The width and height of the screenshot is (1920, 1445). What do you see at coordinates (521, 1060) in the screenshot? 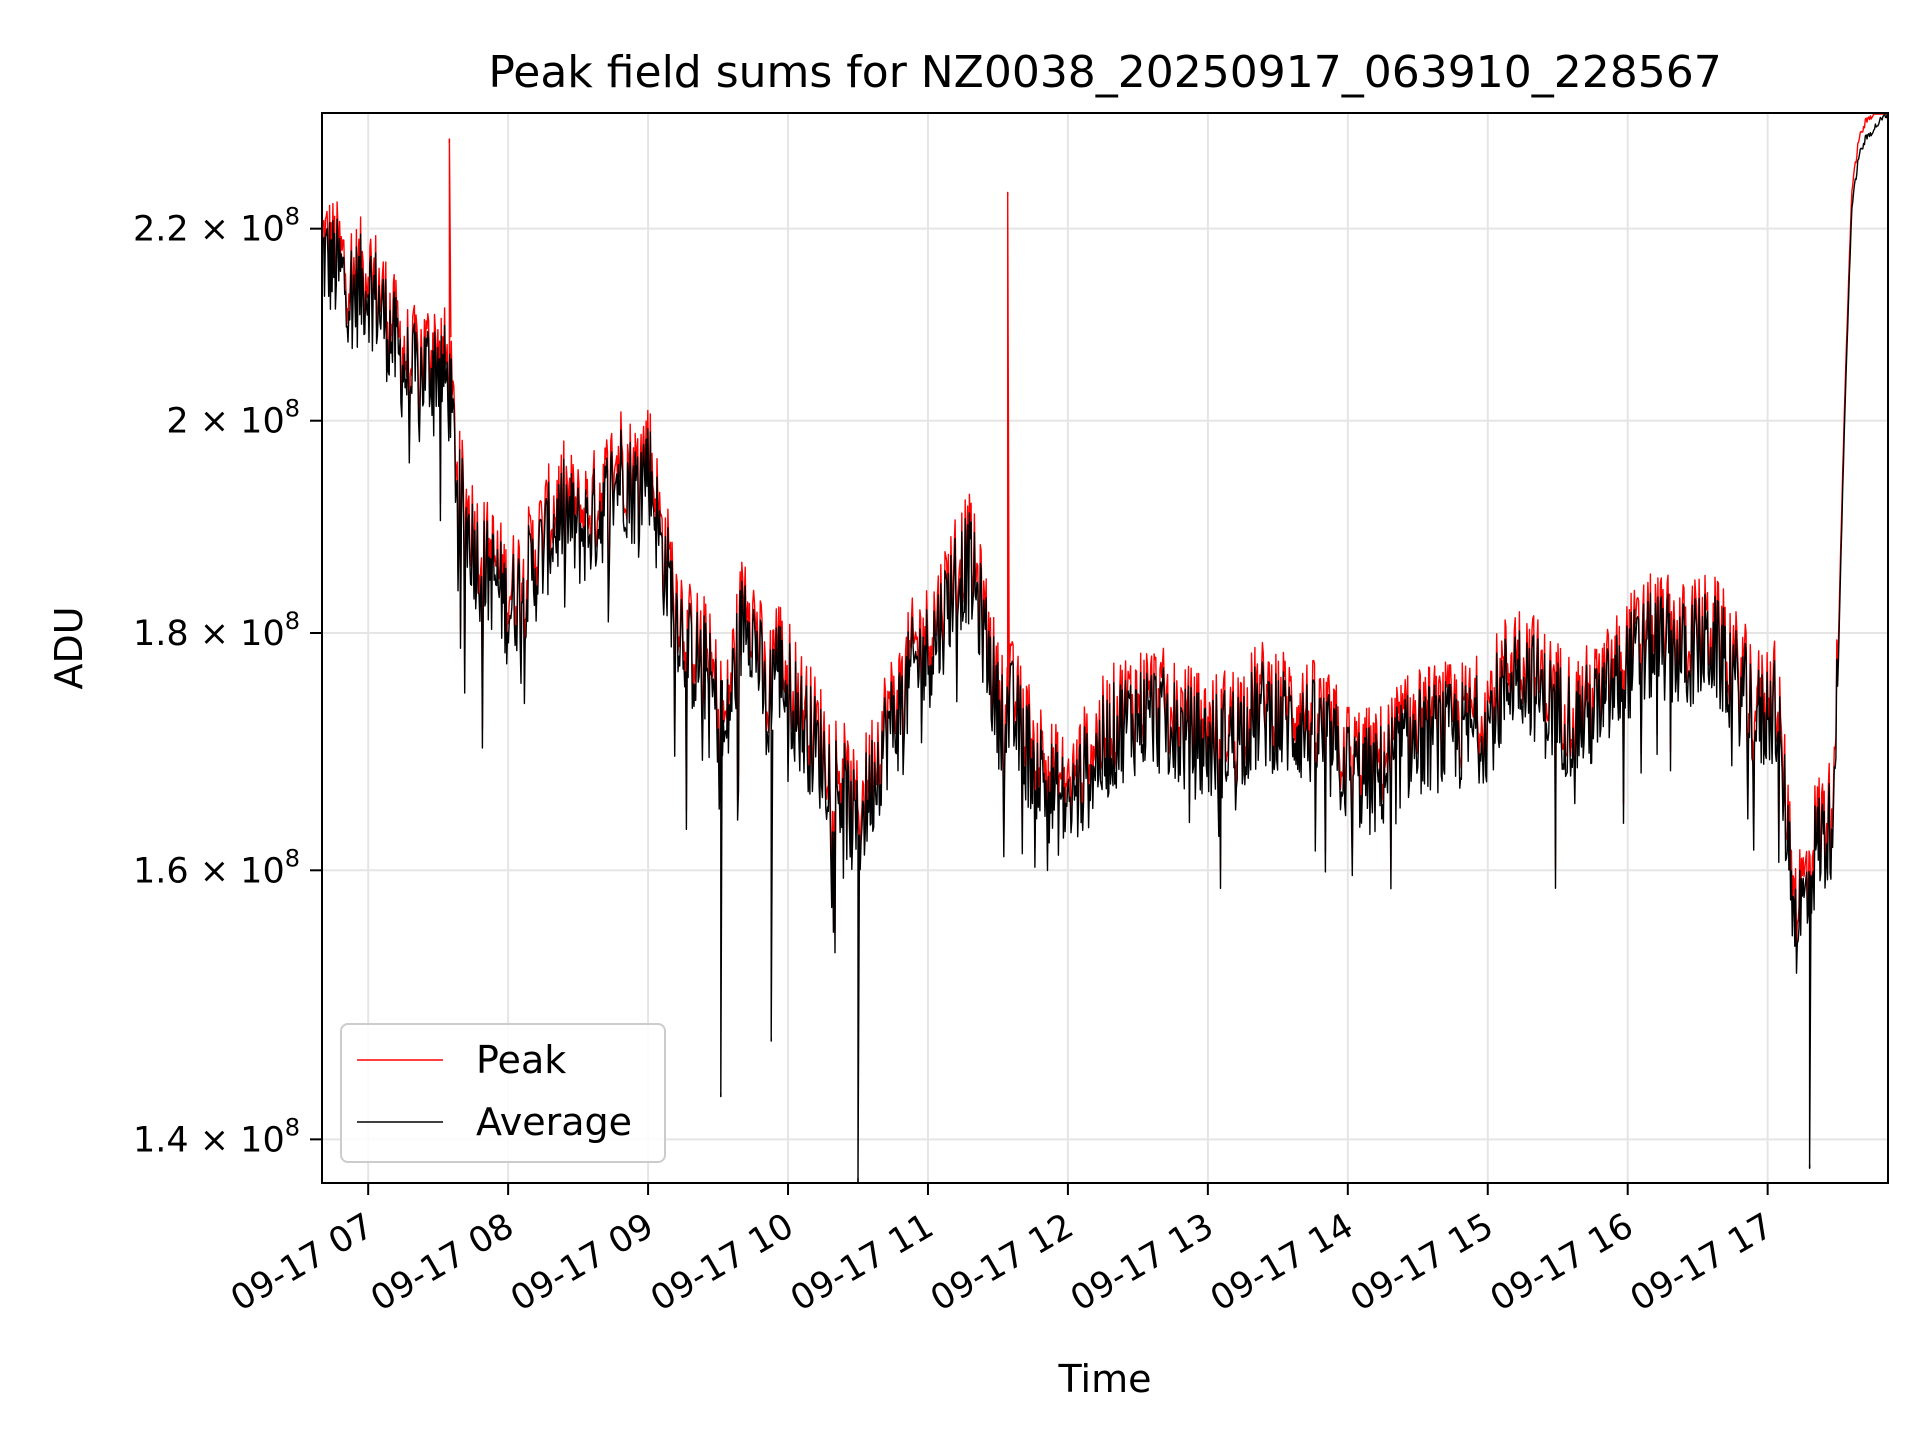
I see `legend-label-peak: Peak` at bounding box center [521, 1060].